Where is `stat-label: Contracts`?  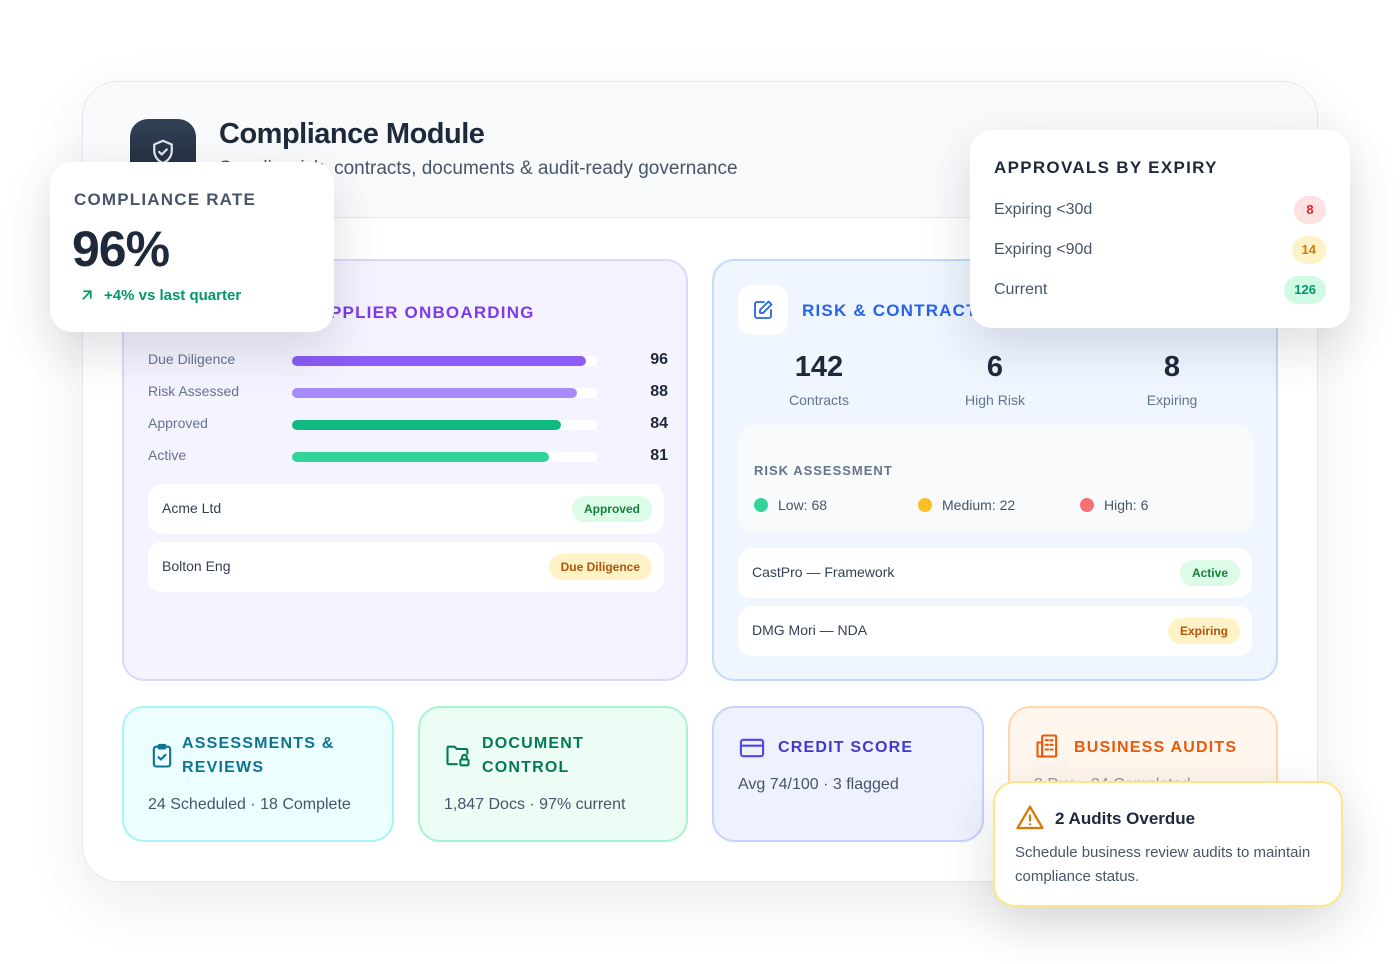 stat-label: Contracts is located at coordinates (819, 400).